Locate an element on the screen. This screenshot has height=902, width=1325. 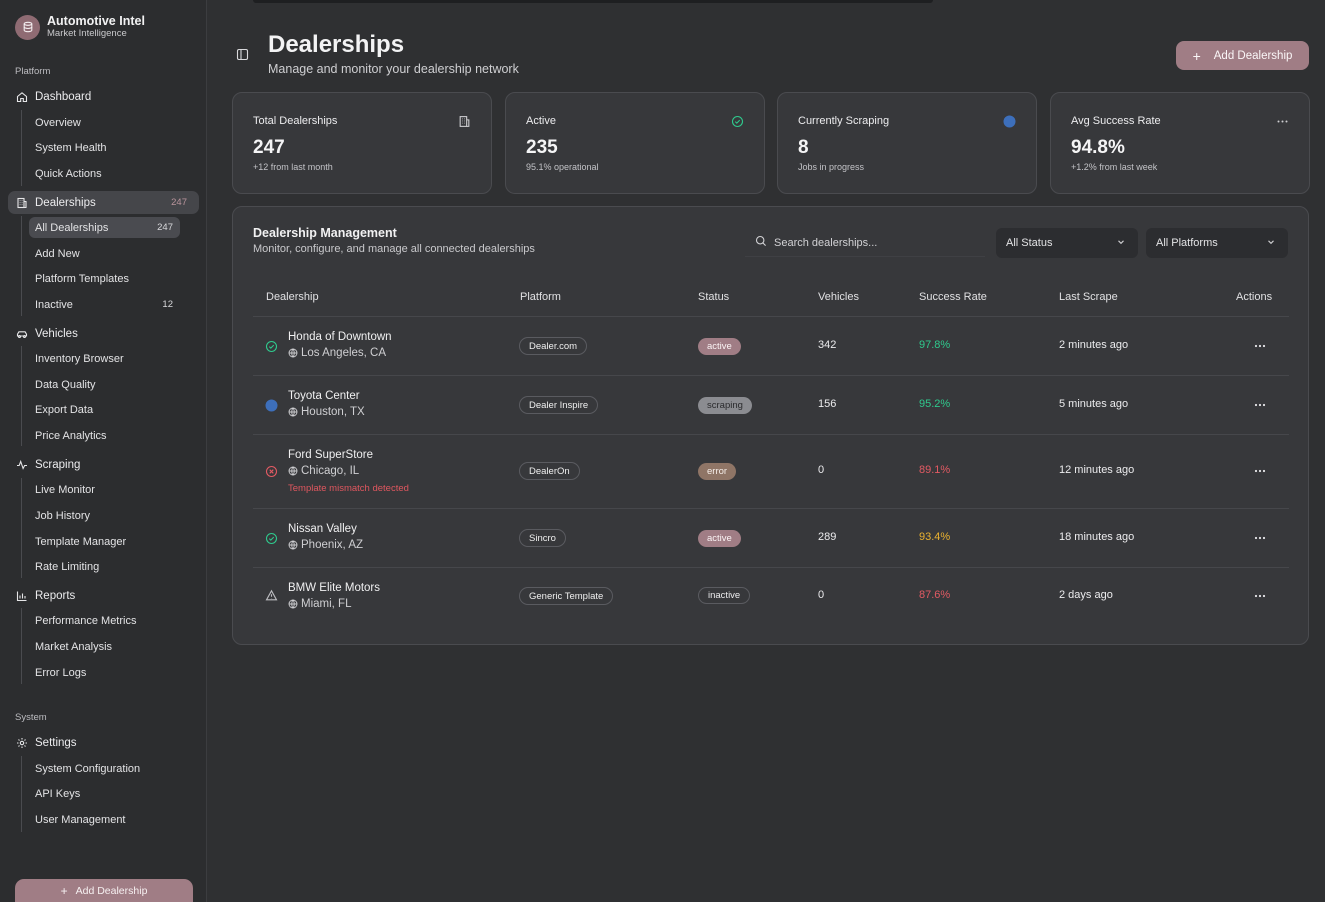
dealership-location: Houston, TX is located at coordinates (326, 412).